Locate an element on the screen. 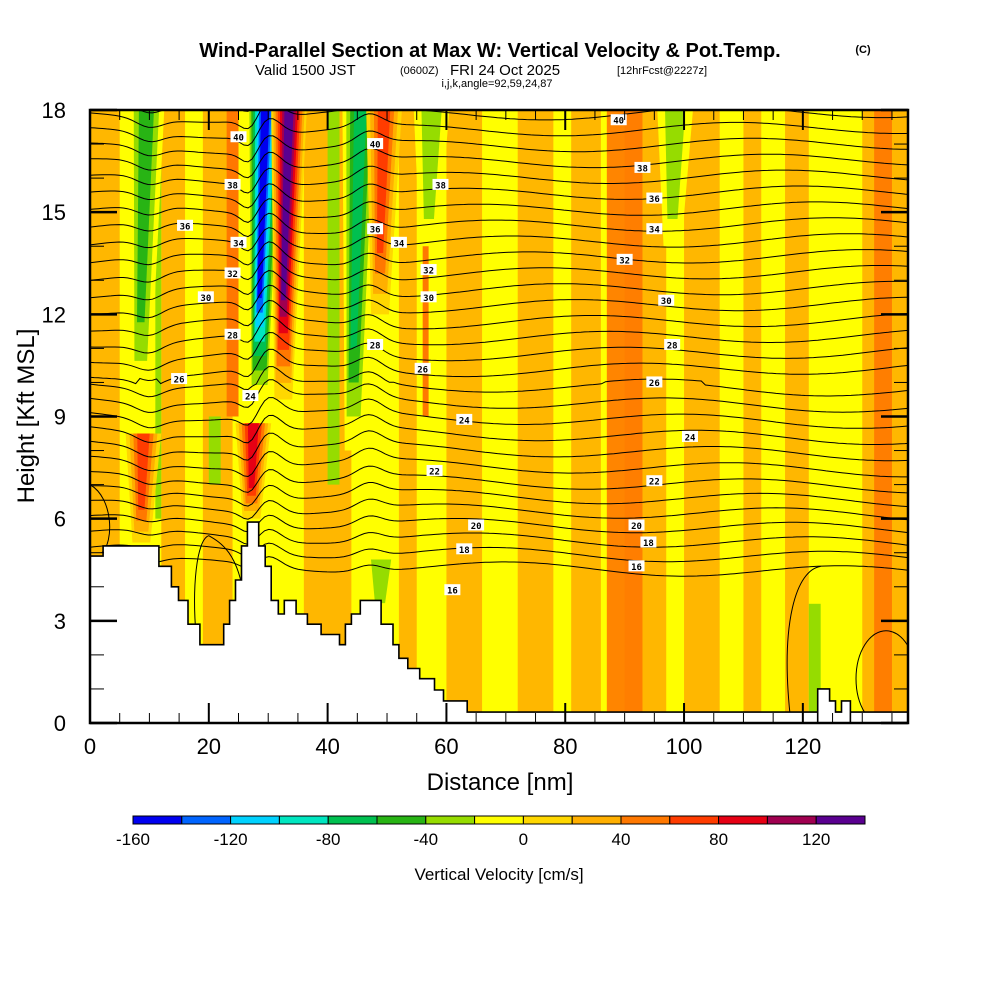 Image resolution: width=1000 pixels, height=1000 pixels. colorbar-tick-label: 120 is located at coordinates (816, 839).